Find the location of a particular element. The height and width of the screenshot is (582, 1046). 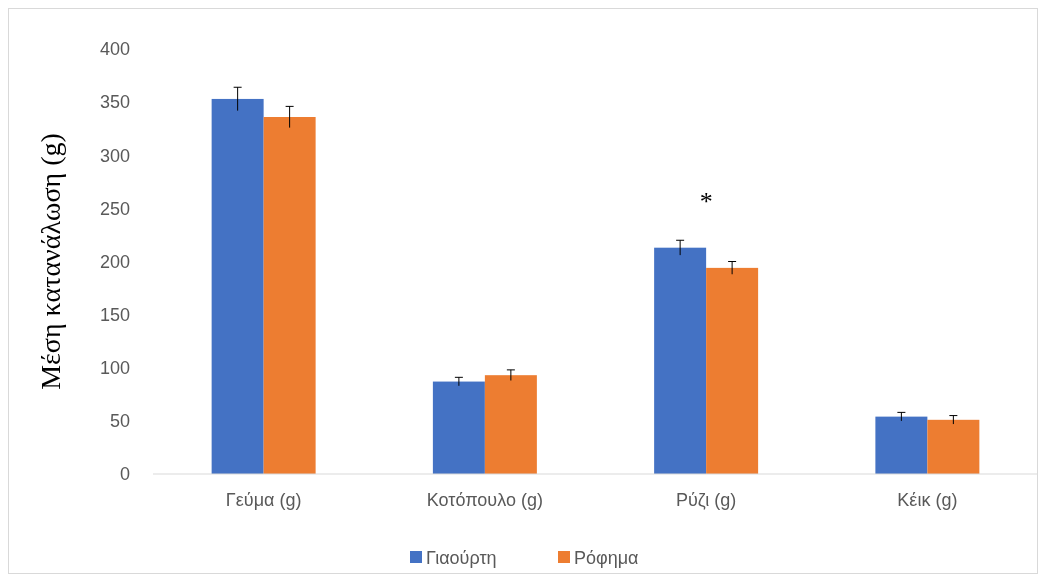

y-tick-label: 150 is located at coordinates (114, 314).